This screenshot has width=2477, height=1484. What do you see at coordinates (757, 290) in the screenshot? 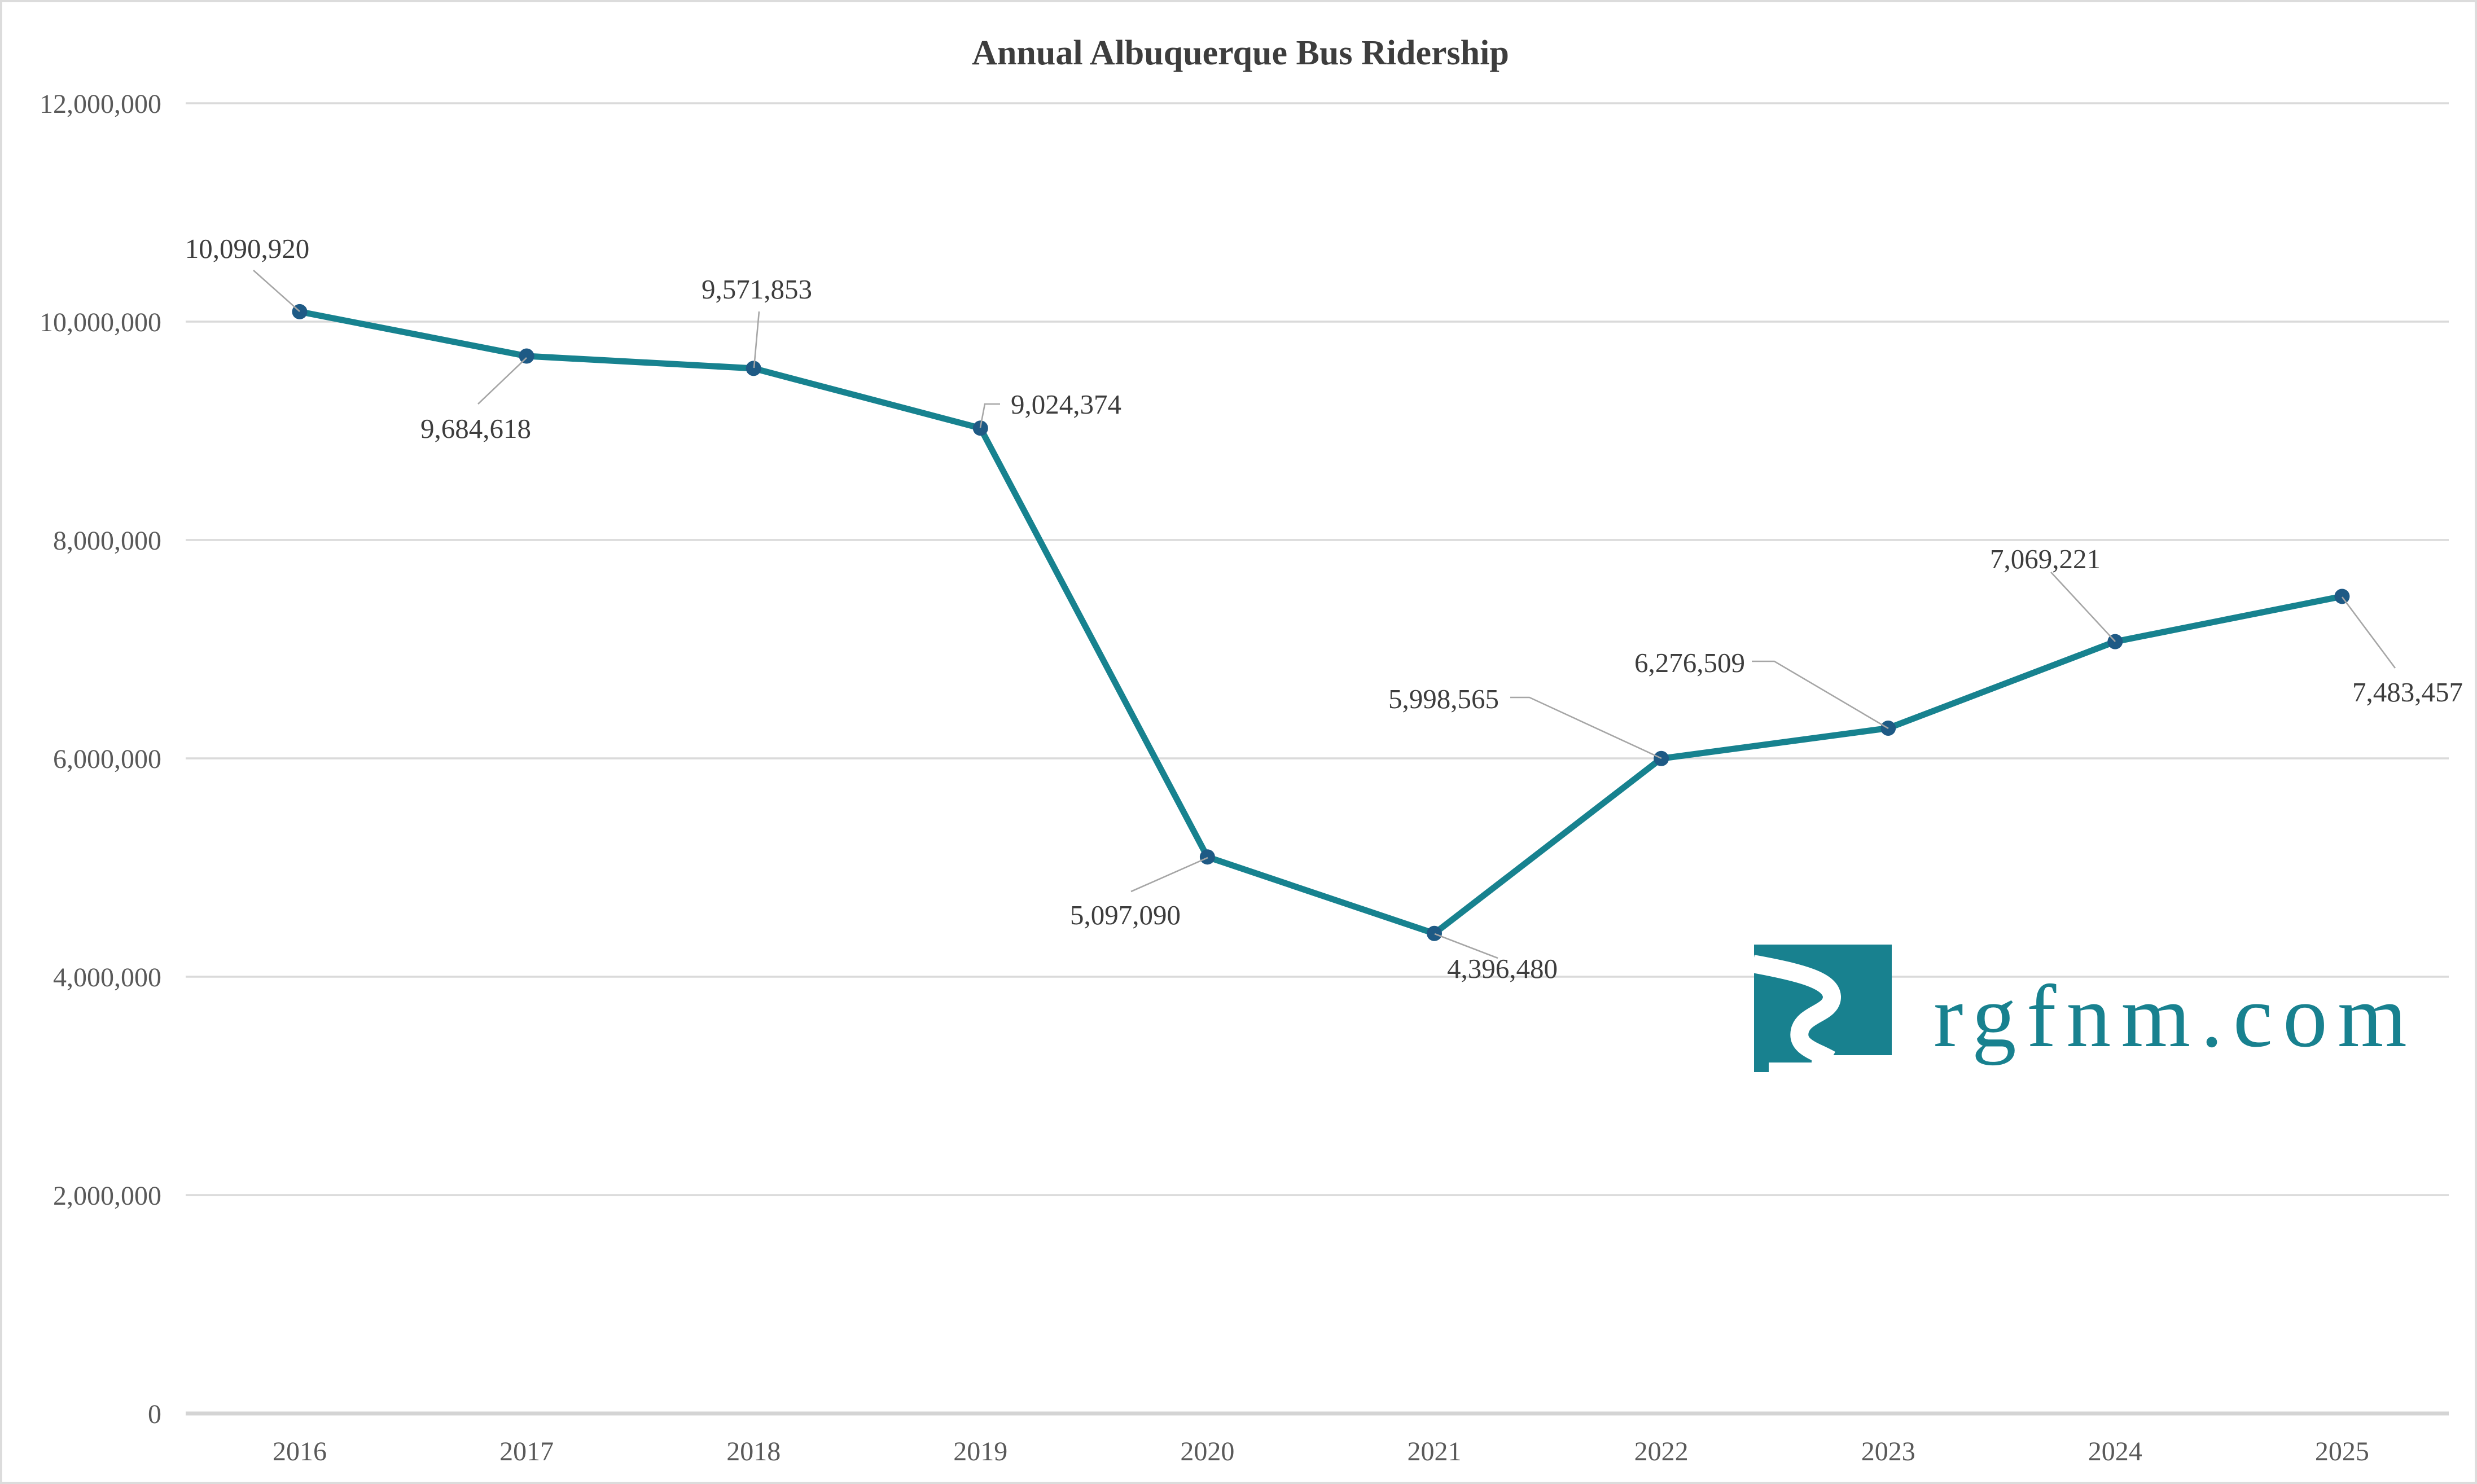
I see `data-label-2018: 9,571,853` at bounding box center [757, 290].